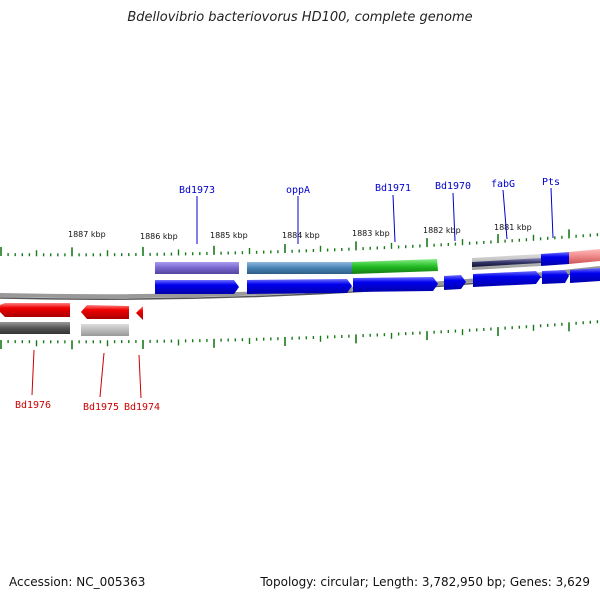 This screenshot has height=600, width=600. I want to click on forward-gene-labels: Bd1973 oppA Bd1971 Bd1970 fabG Pts, so click(369, 186).